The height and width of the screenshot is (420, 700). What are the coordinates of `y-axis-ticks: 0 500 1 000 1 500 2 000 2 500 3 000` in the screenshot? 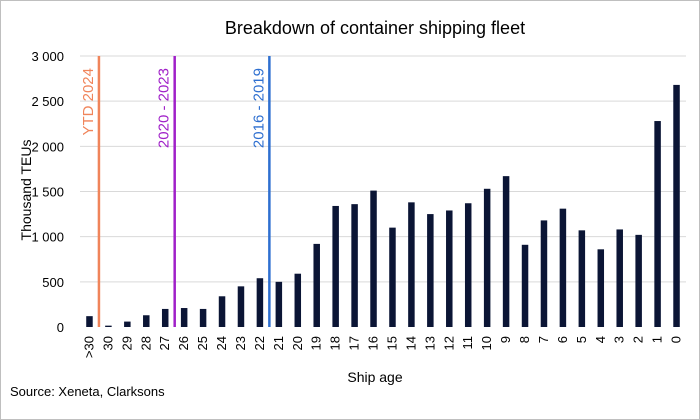 It's located at (47, 192).